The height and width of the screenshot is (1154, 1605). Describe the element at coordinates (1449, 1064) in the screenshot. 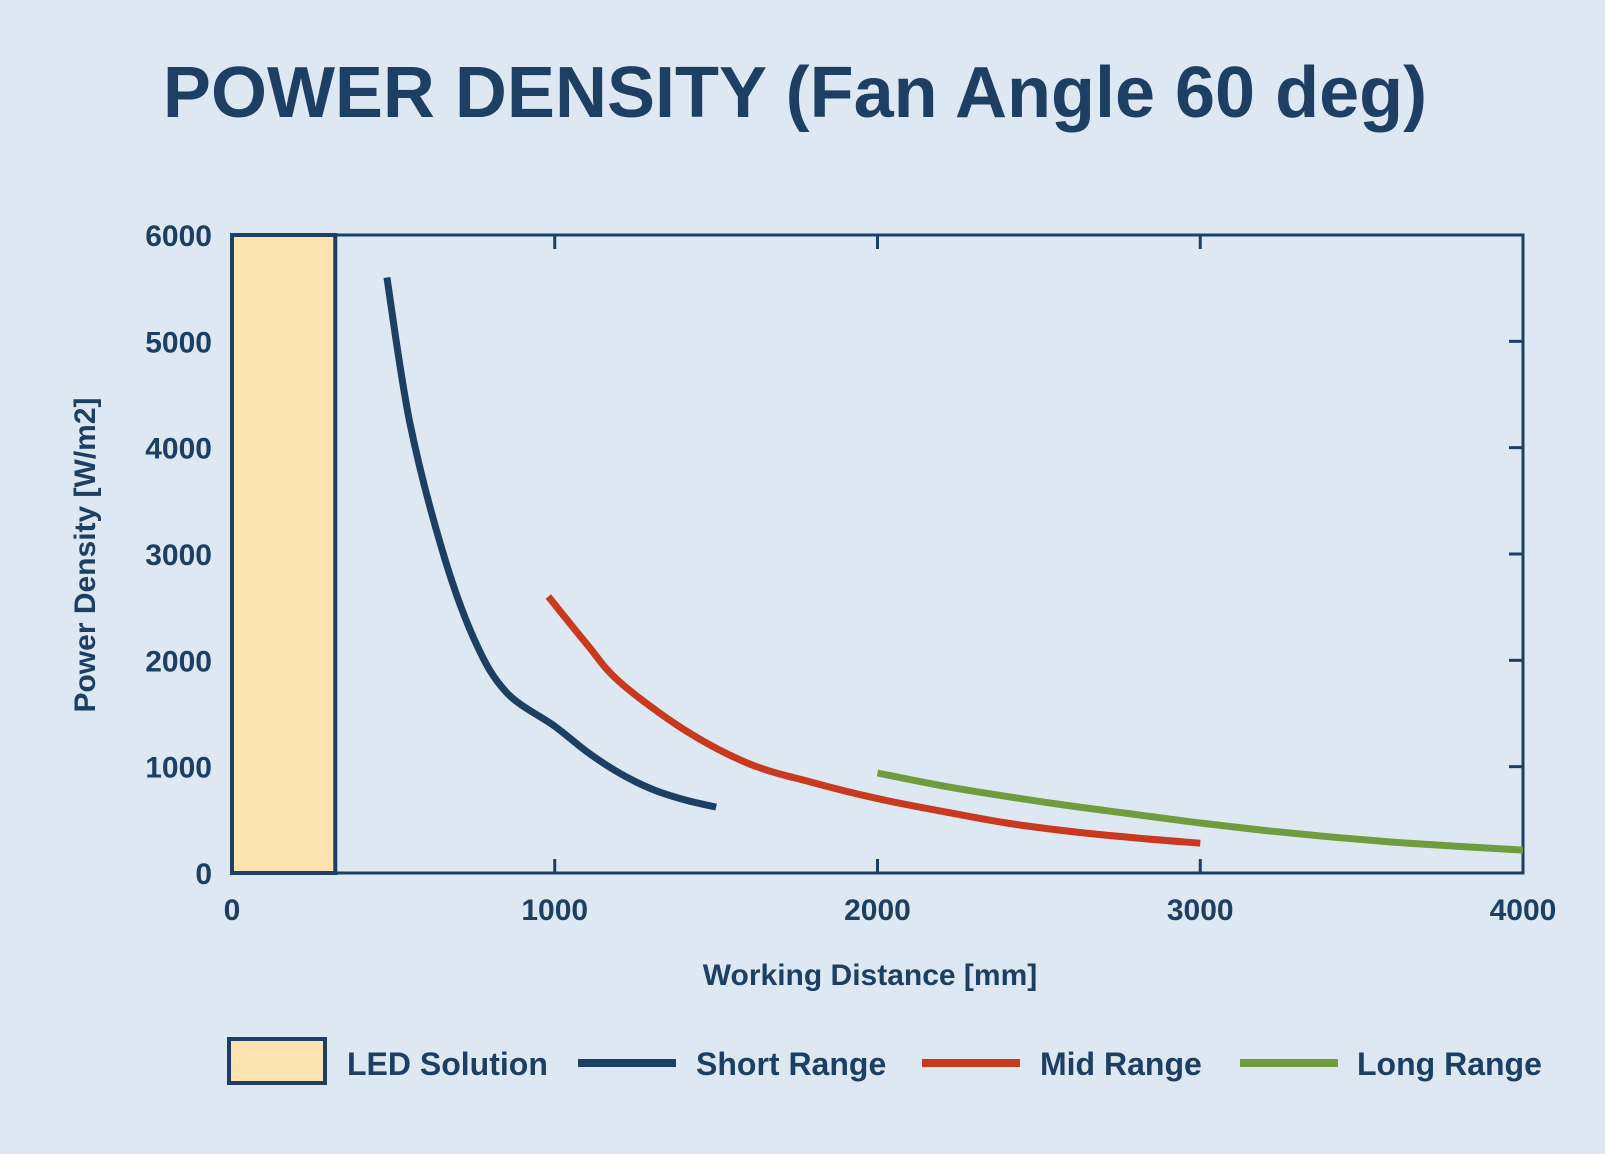

I see `legend-label-long-range: Long Range` at that location.